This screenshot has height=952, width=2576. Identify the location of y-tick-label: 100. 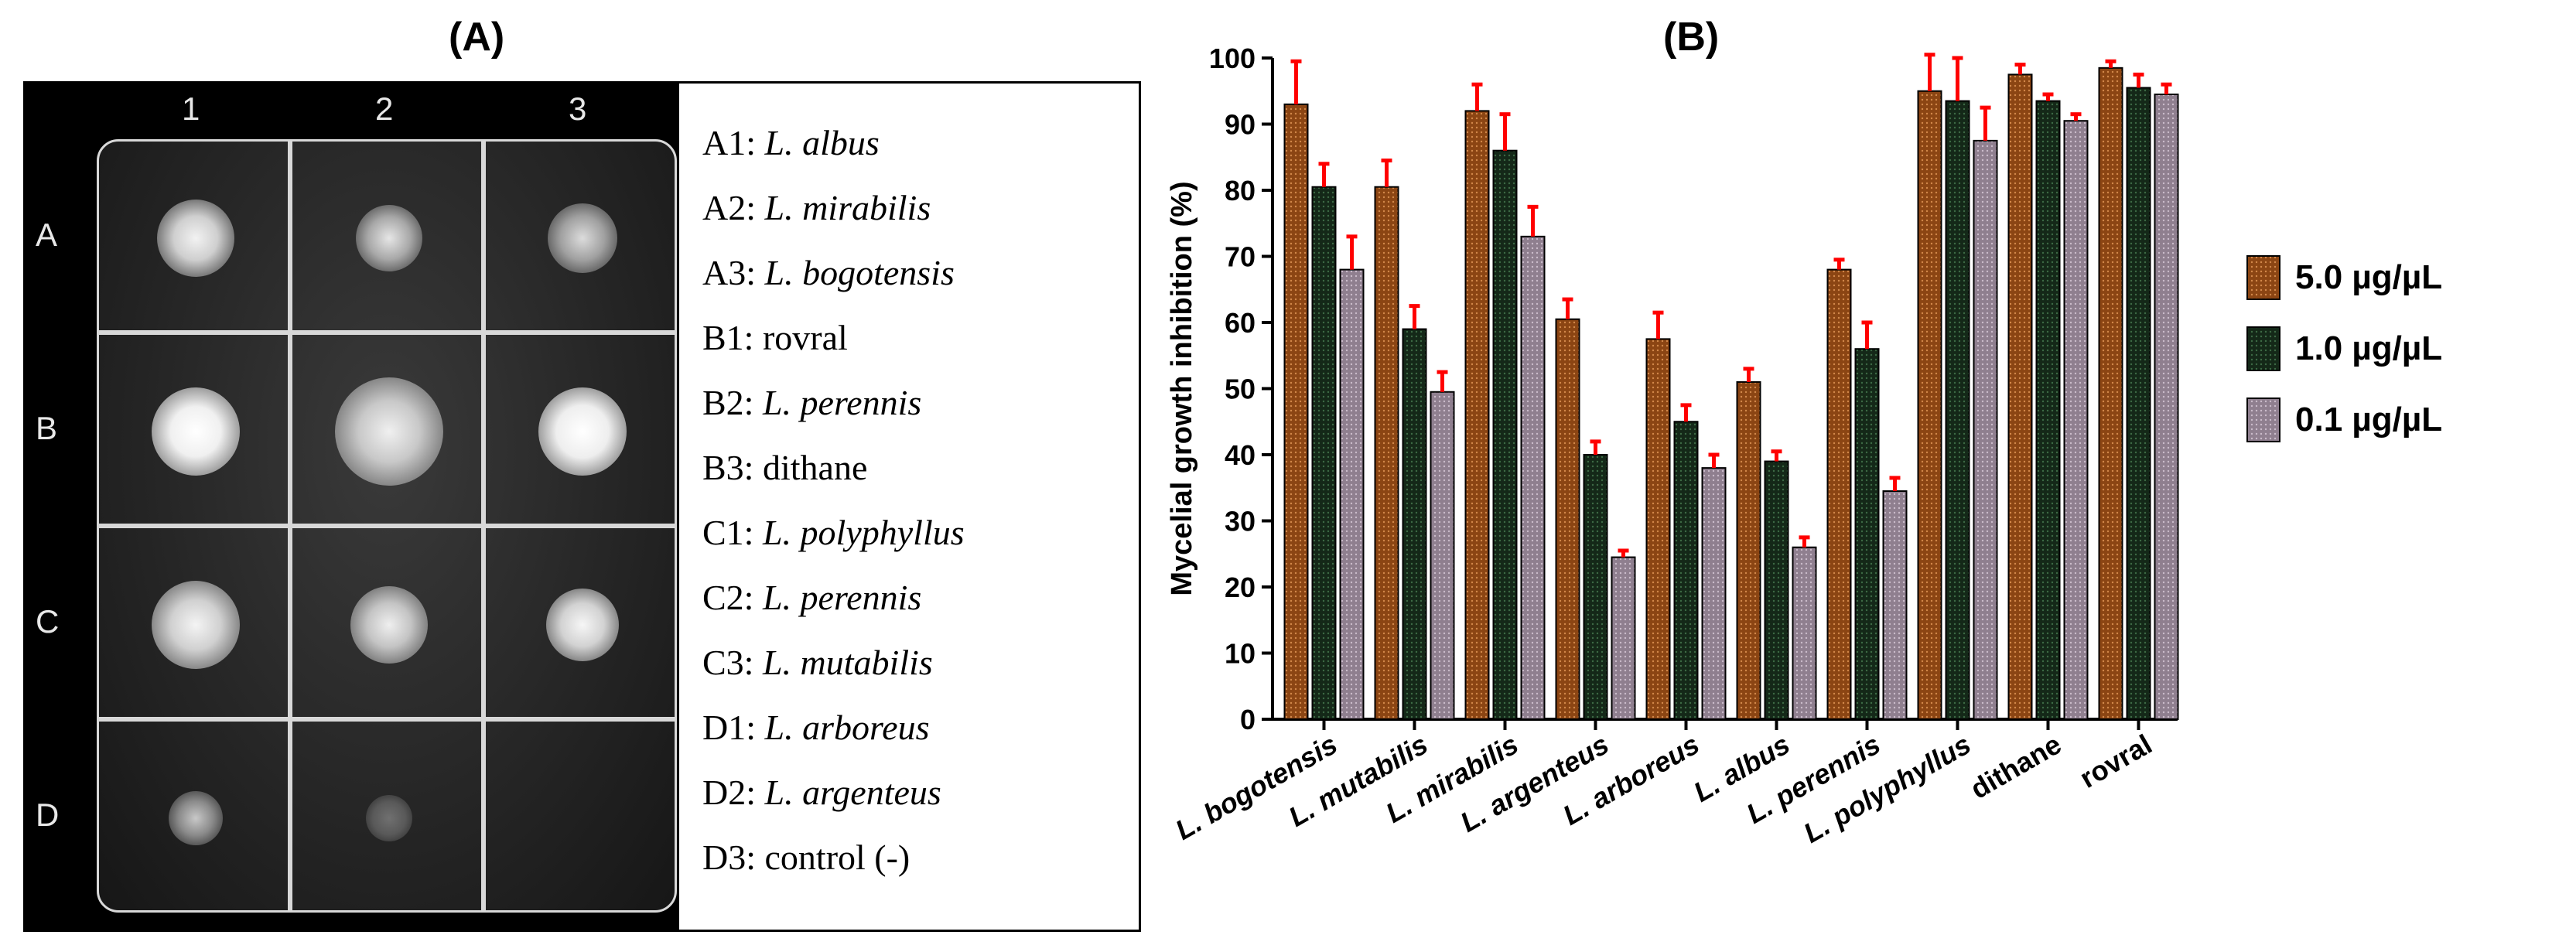
(1232, 59).